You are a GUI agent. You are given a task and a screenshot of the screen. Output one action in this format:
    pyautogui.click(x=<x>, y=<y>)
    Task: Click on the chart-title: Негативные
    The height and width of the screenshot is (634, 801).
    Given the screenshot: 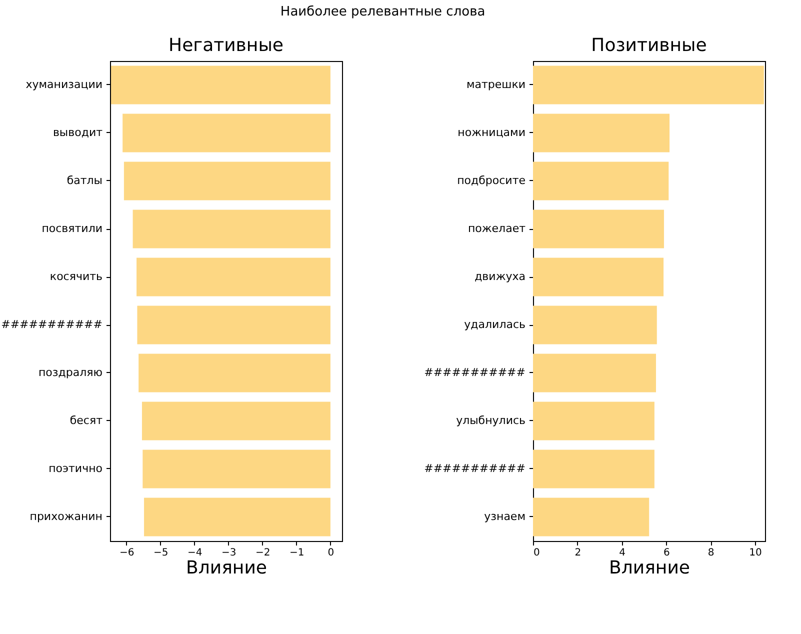 What is the action you would take?
    pyautogui.click(x=226, y=45)
    